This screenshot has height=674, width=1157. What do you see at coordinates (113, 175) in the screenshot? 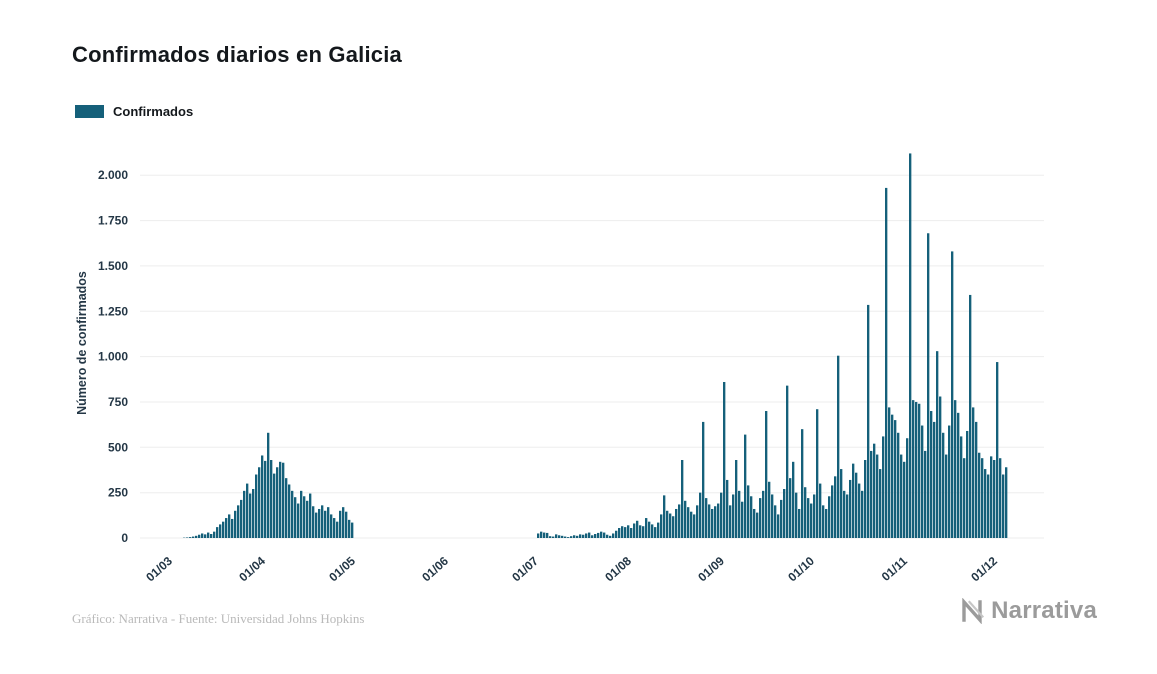
I see `y-tick-label: 2.000` at bounding box center [113, 175].